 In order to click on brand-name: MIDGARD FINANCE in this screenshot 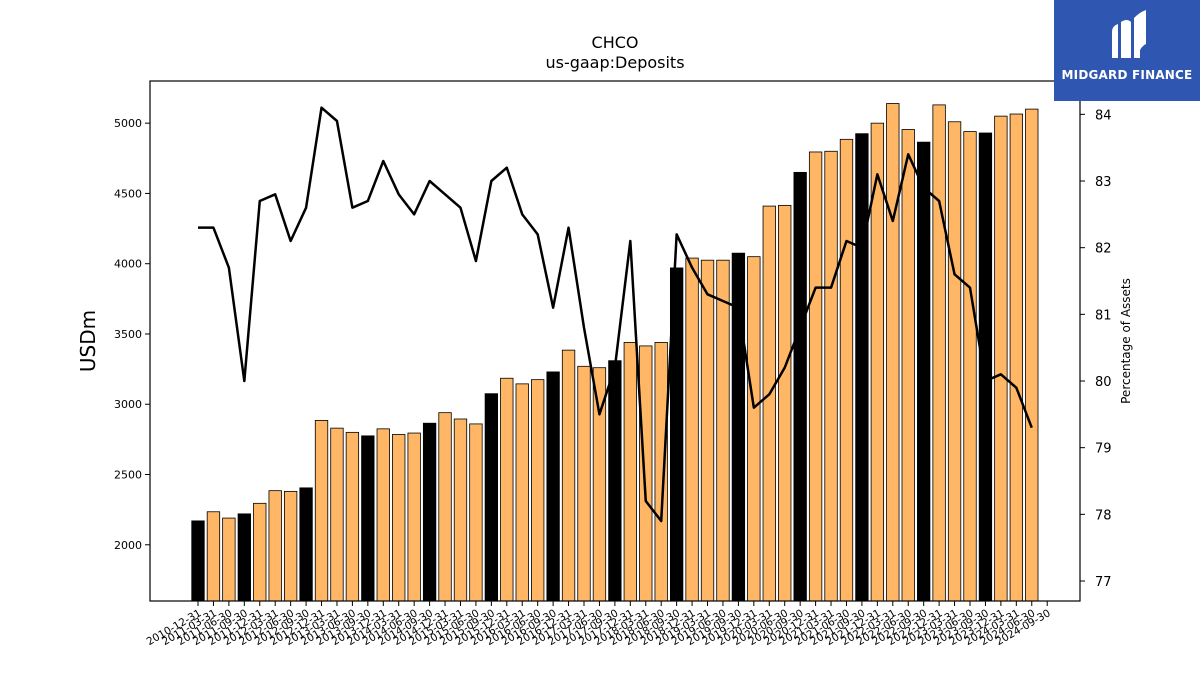, I will do `click(1127, 75)`.